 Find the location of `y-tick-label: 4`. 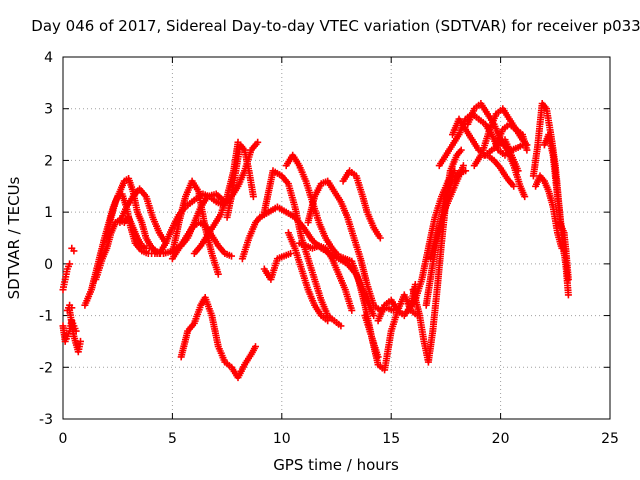

y-tick-label: 4 is located at coordinates (48, 58).